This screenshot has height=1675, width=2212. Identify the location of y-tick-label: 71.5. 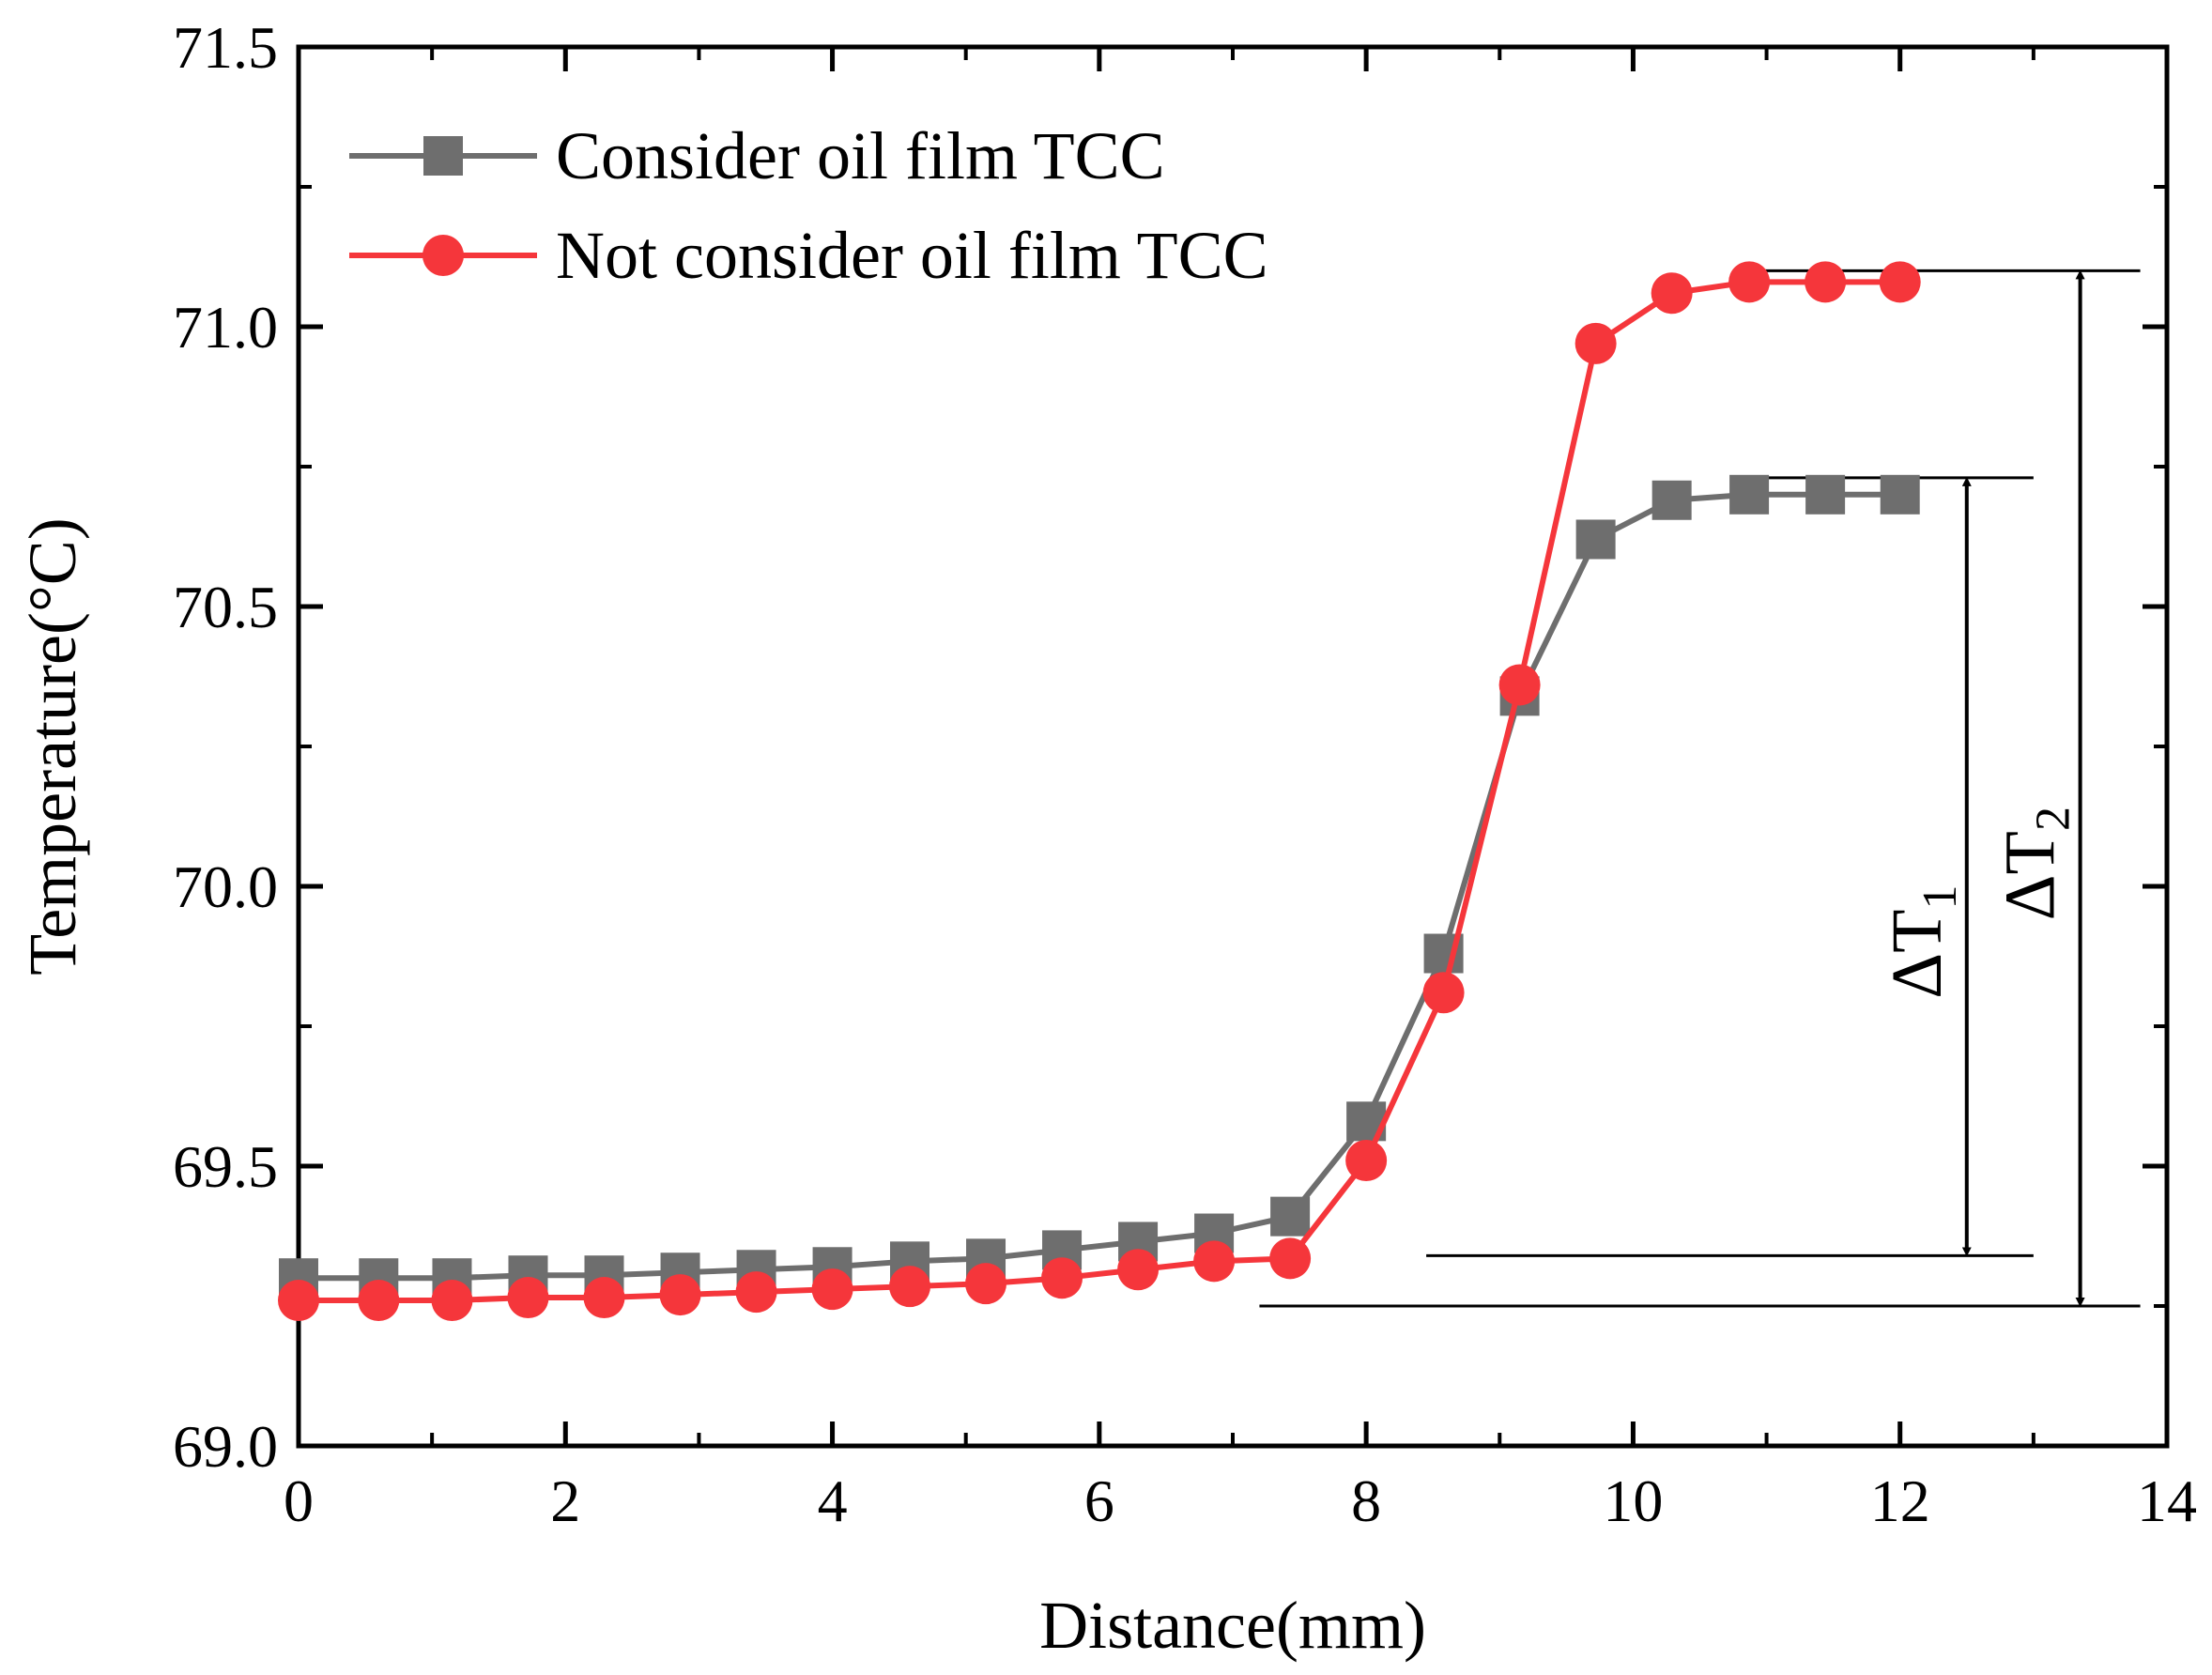
(225, 47).